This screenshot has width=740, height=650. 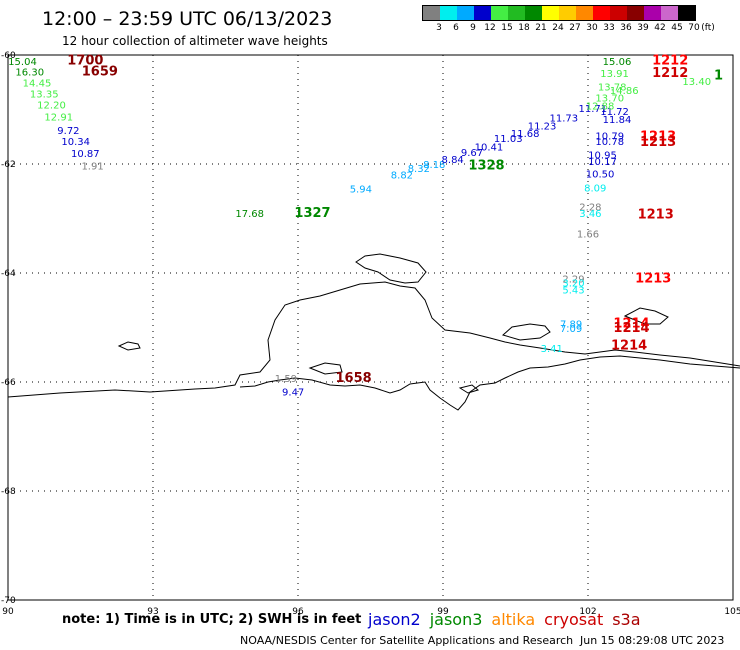 I want to click on pass-time: 1700, so click(x=85, y=60).